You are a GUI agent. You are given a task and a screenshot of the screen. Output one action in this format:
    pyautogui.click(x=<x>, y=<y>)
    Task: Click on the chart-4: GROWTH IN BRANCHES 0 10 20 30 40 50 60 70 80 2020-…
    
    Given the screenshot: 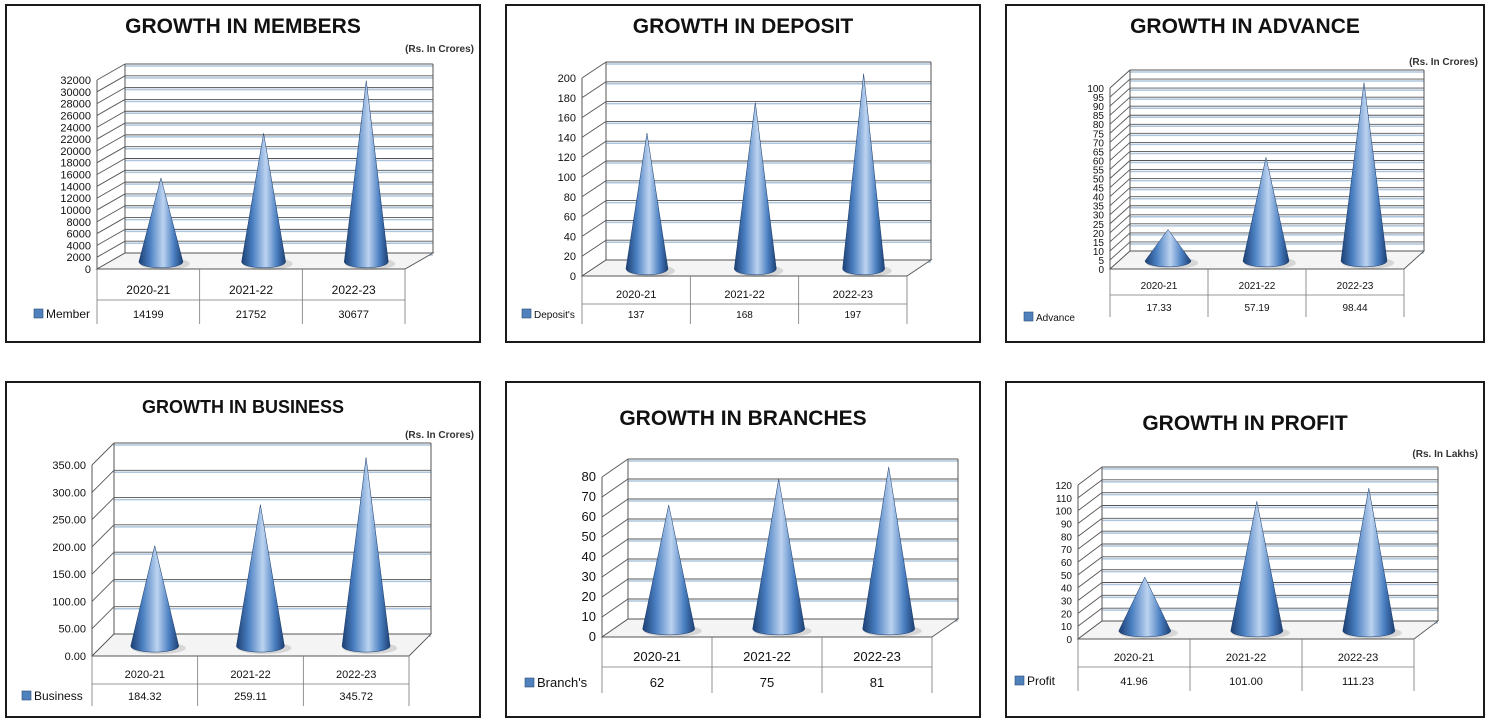 What is the action you would take?
    pyautogui.click(x=742, y=550)
    